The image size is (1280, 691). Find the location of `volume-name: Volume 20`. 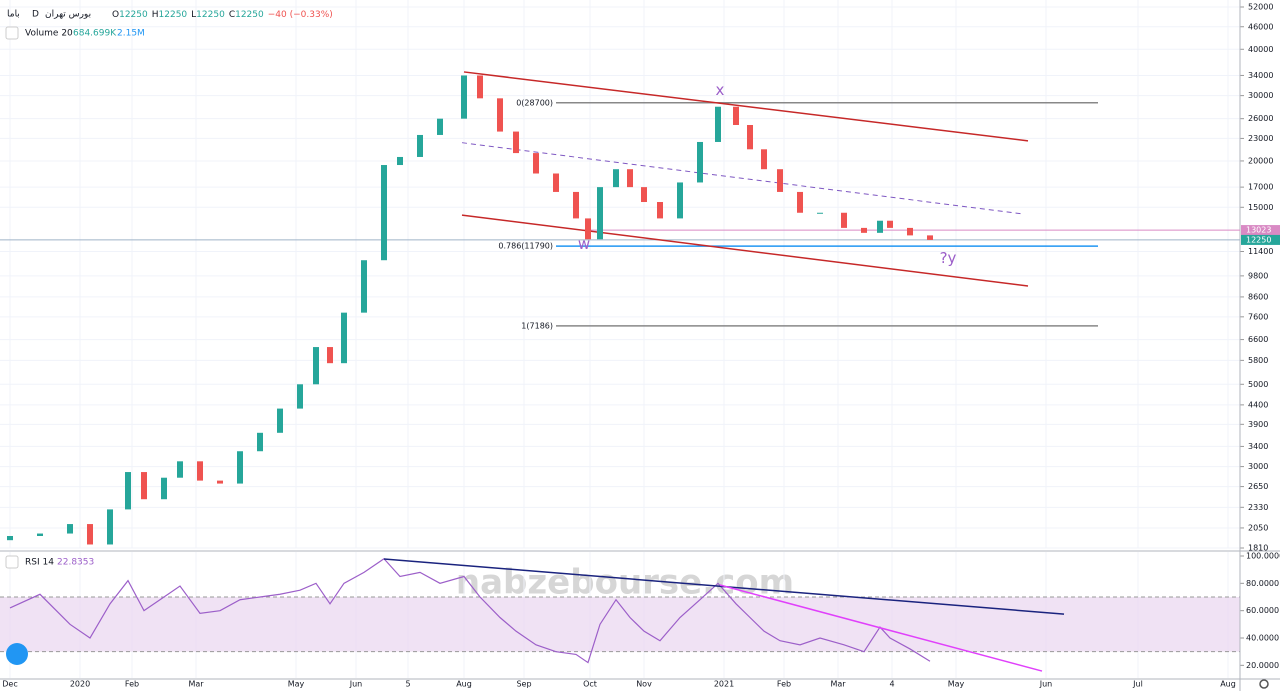

volume-name: Volume 20 is located at coordinates (49, 34).